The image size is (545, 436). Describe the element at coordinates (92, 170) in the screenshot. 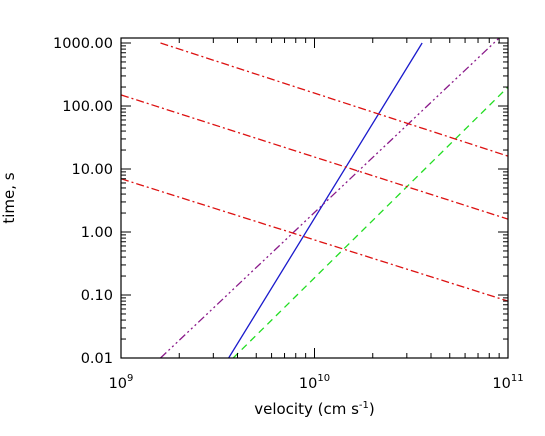

I see `y-tick-label: 10.00` at that location.